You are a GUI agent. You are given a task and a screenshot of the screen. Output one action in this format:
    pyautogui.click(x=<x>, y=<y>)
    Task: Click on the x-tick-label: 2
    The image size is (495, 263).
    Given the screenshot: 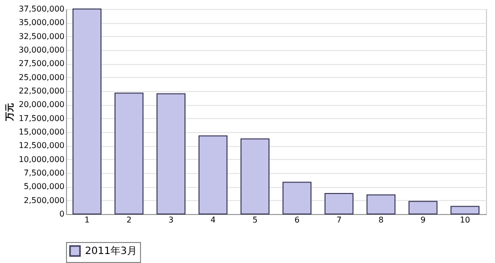 What is the action you would take?
    pyautogui.click(x=129, y=220)
    